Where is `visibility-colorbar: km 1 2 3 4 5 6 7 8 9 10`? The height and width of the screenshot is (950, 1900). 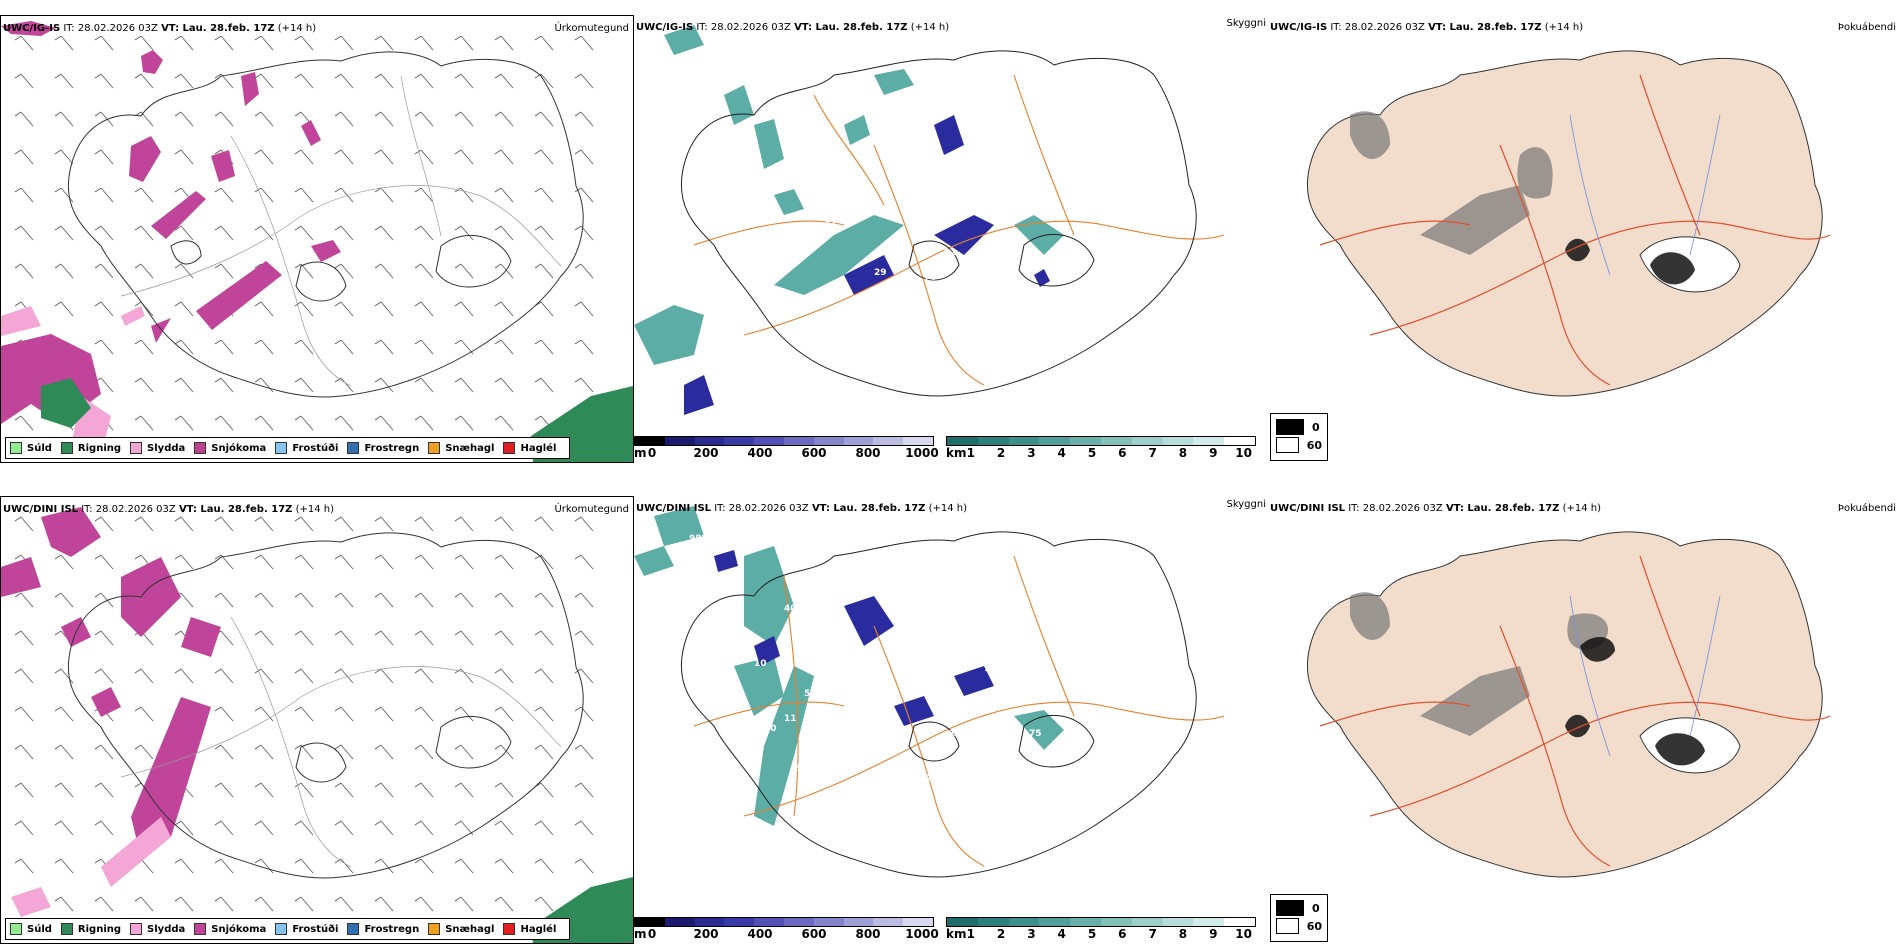 visibility-colorbar: km 1 2 3 4 5 6 7 8 9 10 is located at coordinates (1101, 448).